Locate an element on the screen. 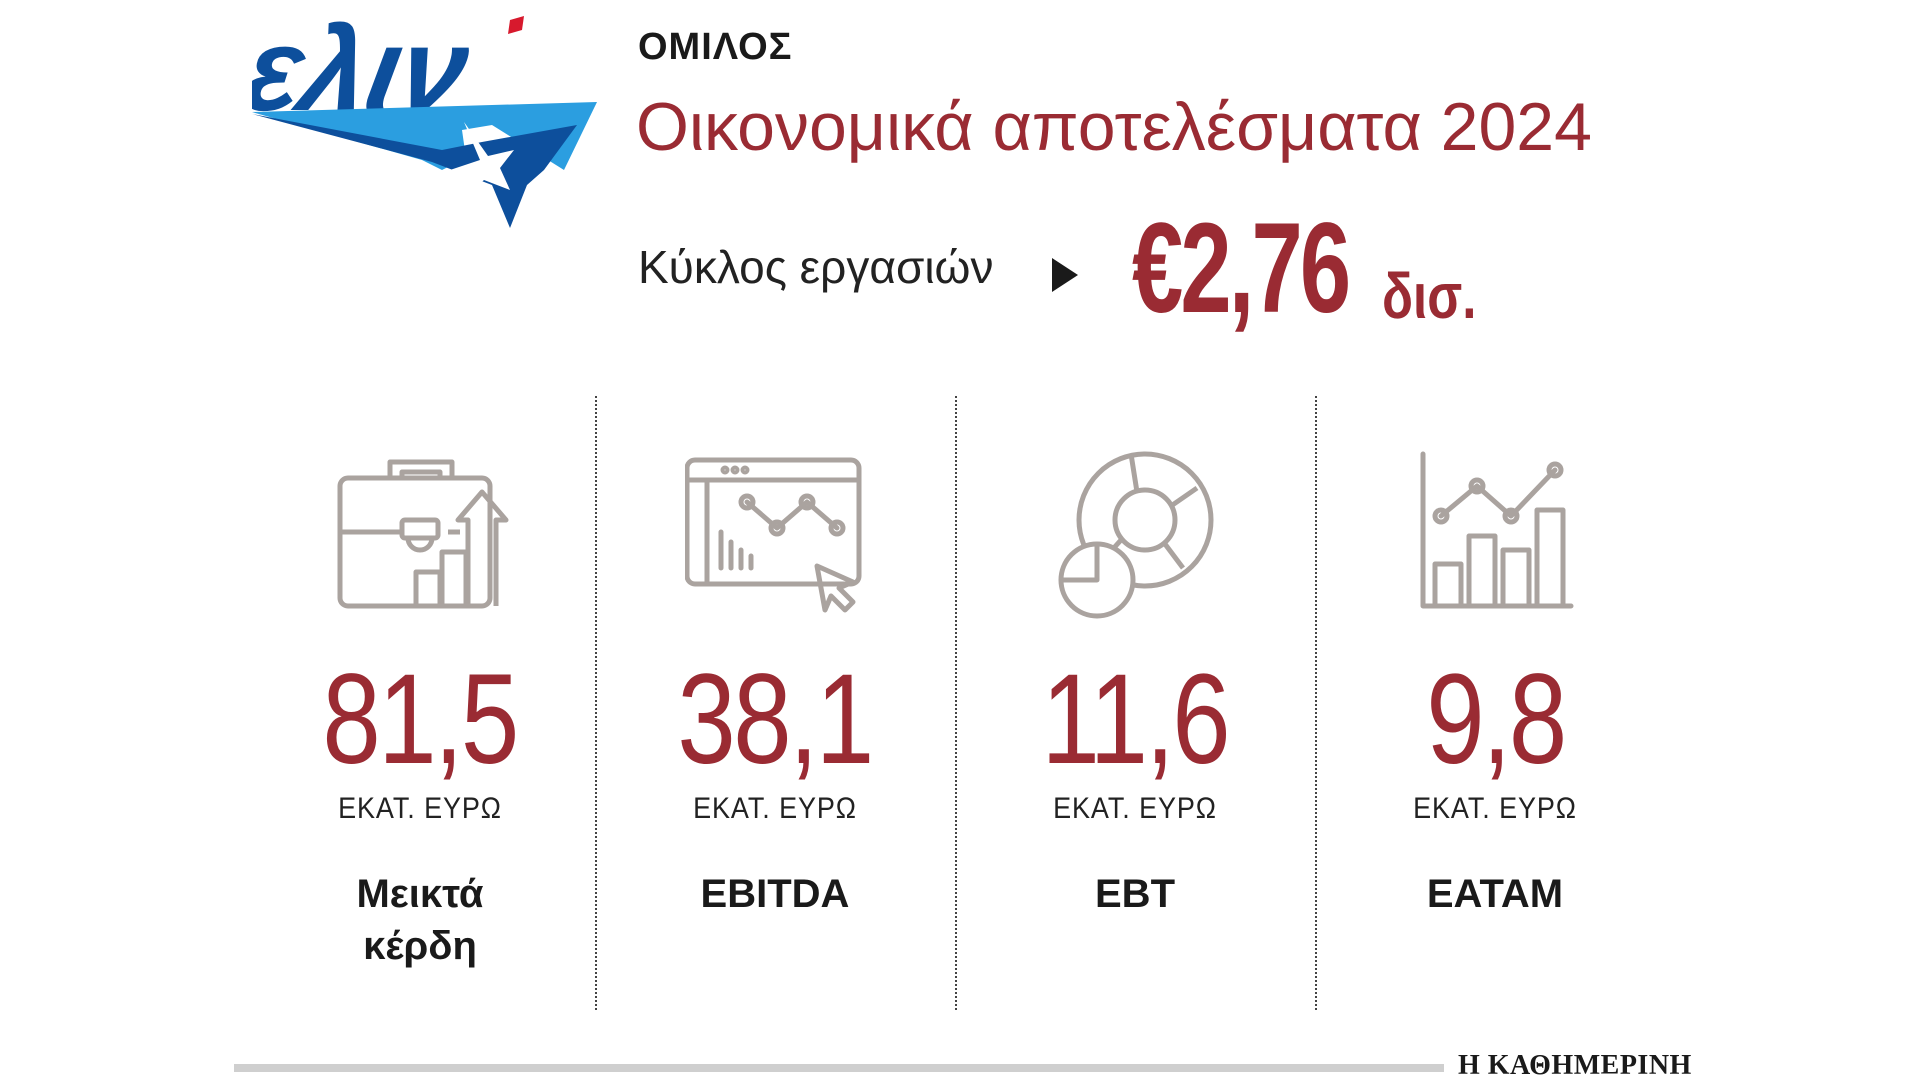 The image size is (1920, 1082). metric-value: 9,8 is located at coordinates (1496, 719).